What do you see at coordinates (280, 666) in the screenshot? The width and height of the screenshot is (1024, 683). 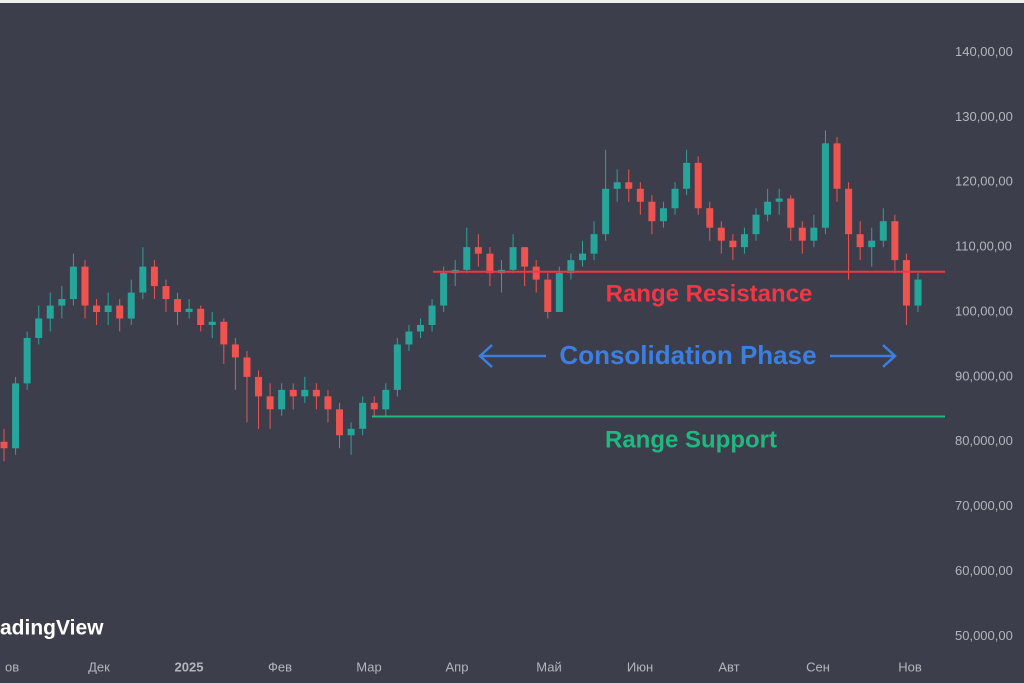 I see `x-tick-label: Фев` at bounding box center [280, 666].